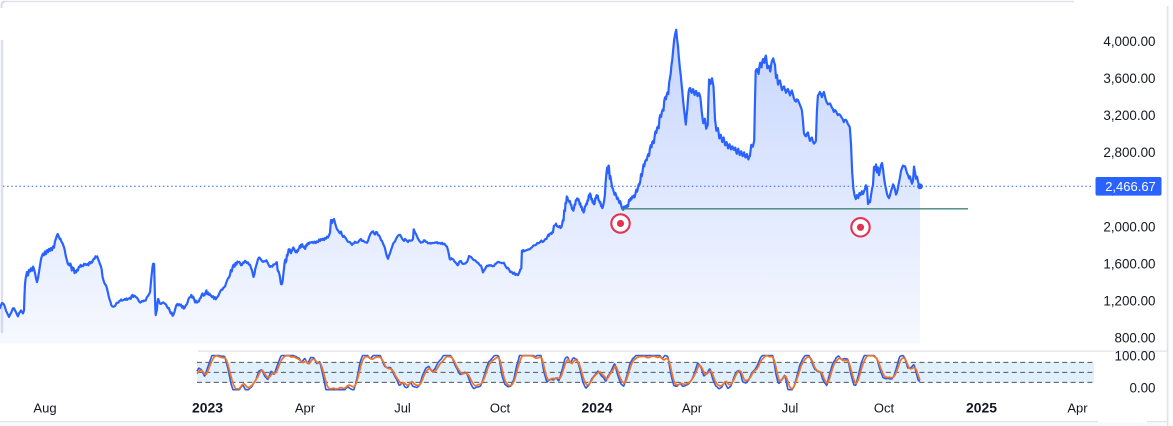 The image size is (1173, 426). I want to click on svg-text: 100.00, so click(1135, 356).